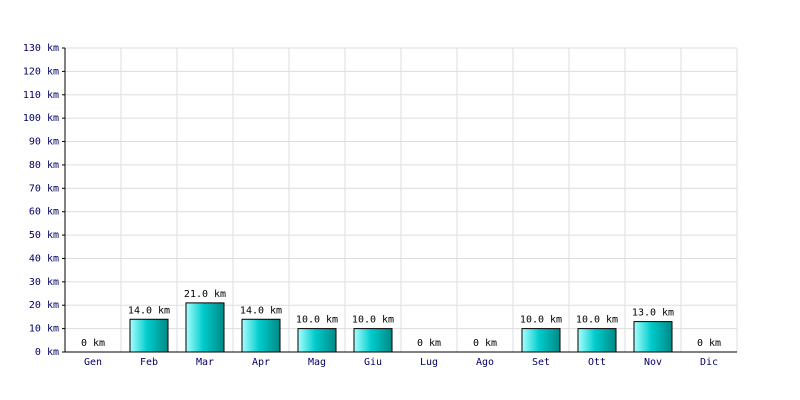 The height and width of the screenshot is (400, 800). I want to click on x-tick-label: Lug, so click(429, 362).